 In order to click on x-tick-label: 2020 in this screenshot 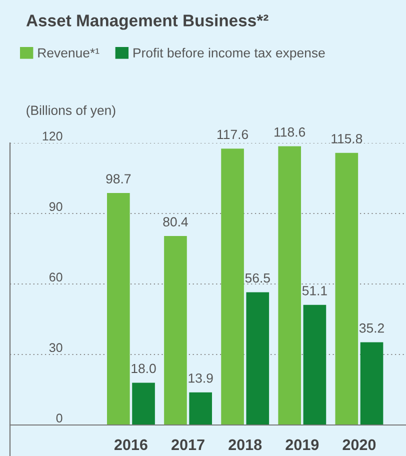, I will do `click(359, 444)`.